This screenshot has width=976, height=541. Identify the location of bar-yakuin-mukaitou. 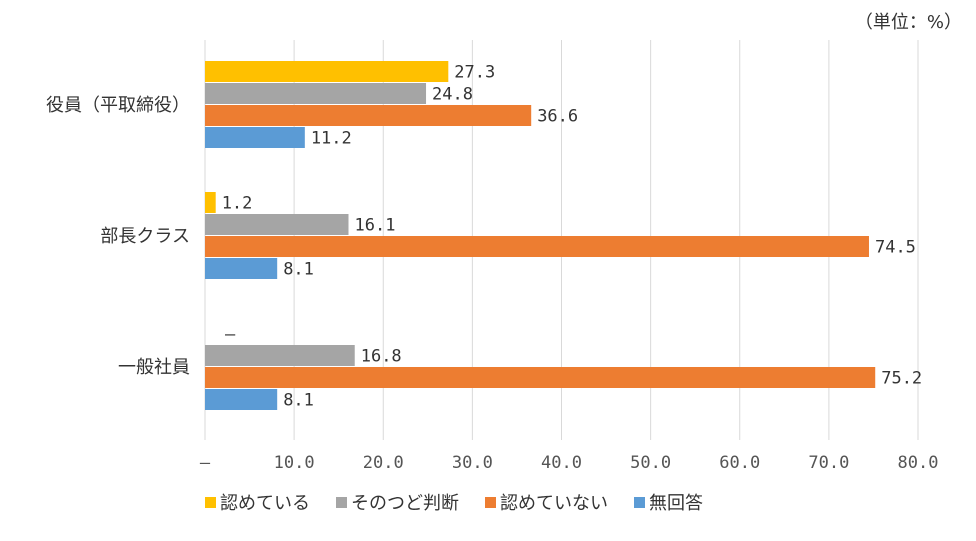
(255, 137).